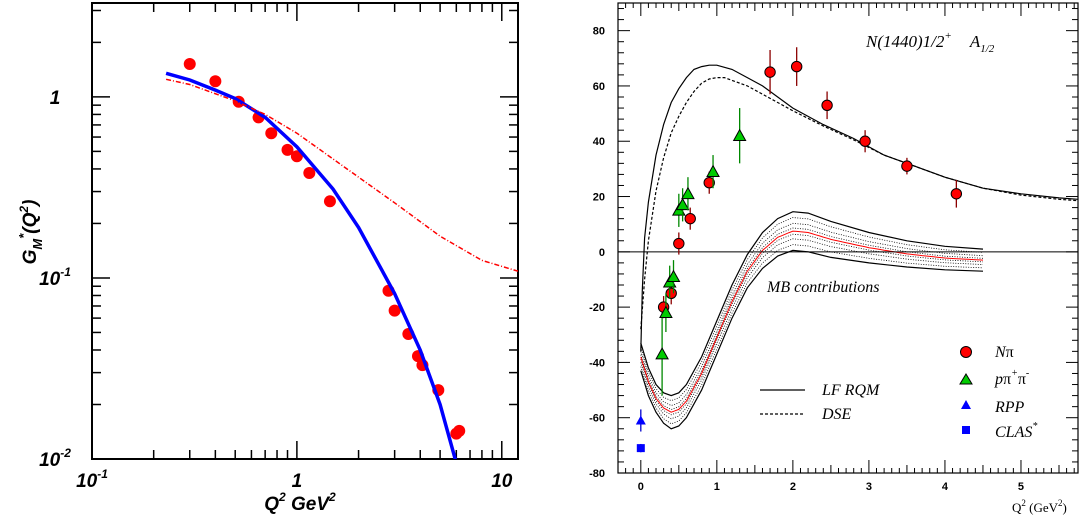 Image resolution: width=1081 pixels, height=519 pixels. Describe the element at coordinates (597, 474) in the screenshot. I see `right-y-tick-label: -80` at that location.